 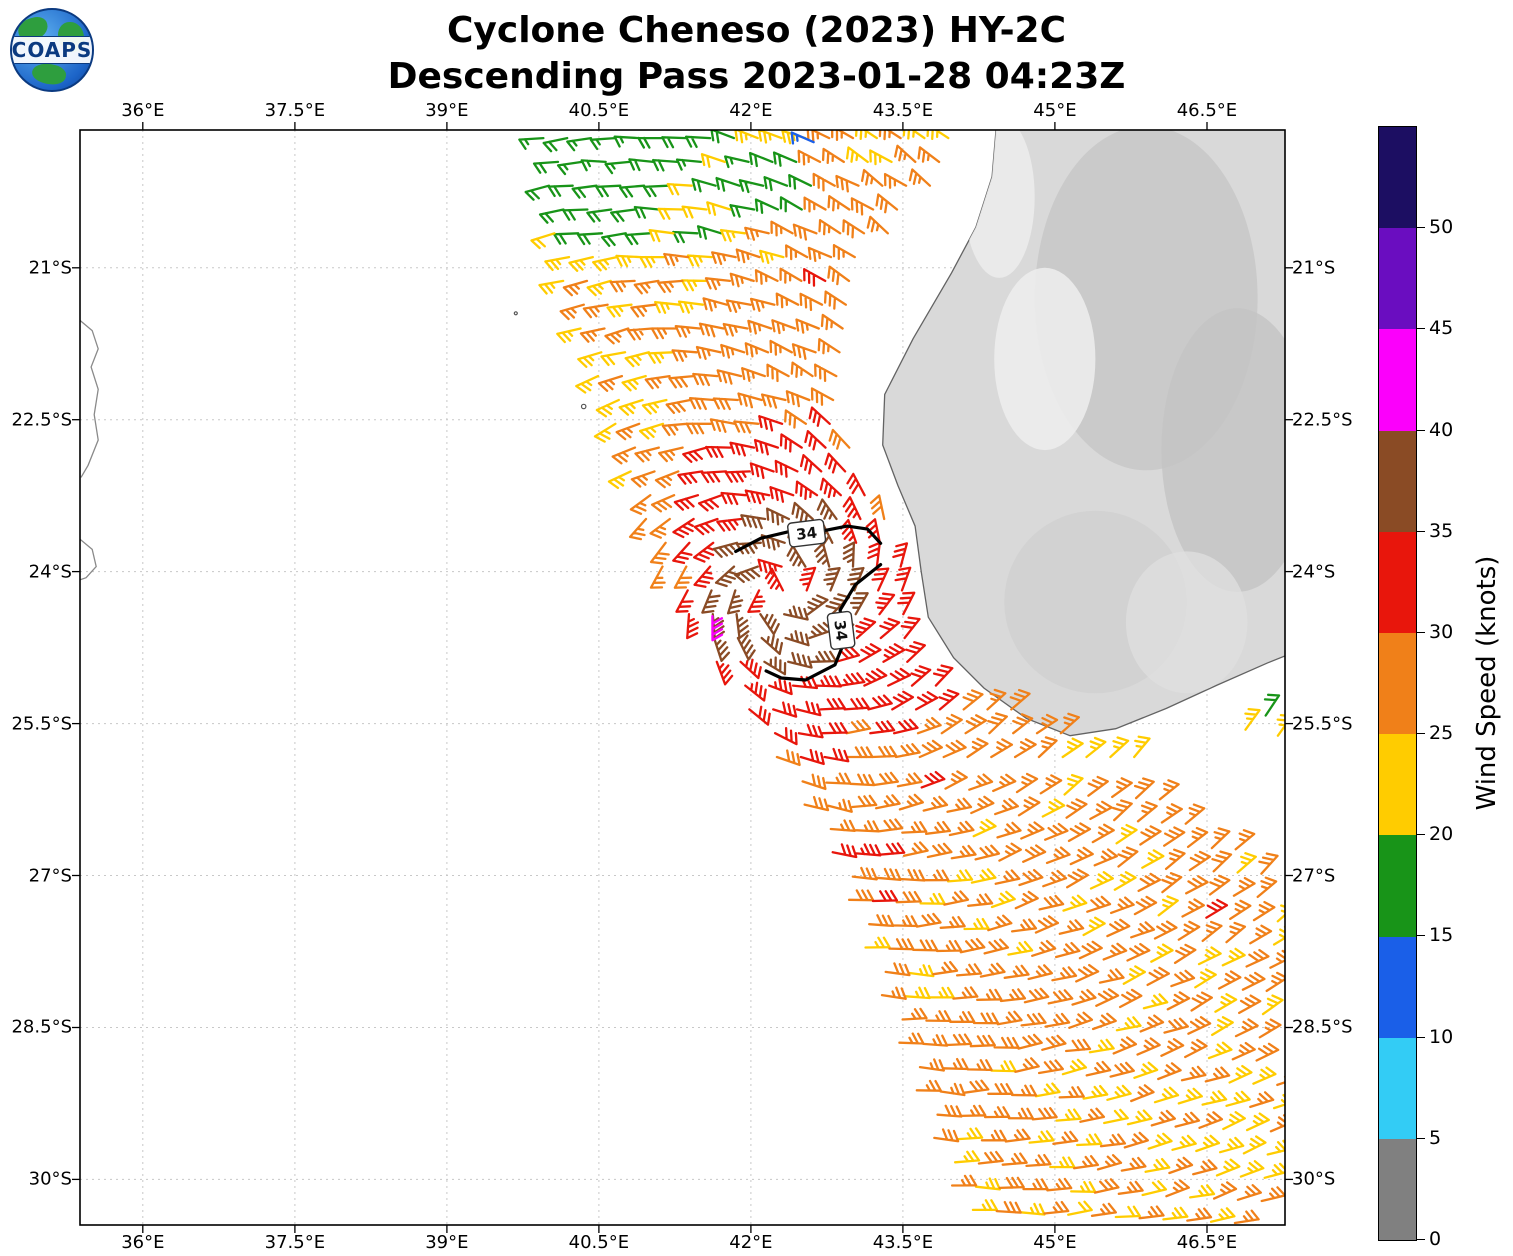 I want to click on globe-icon: COAPS, so click(x=52, y=50).